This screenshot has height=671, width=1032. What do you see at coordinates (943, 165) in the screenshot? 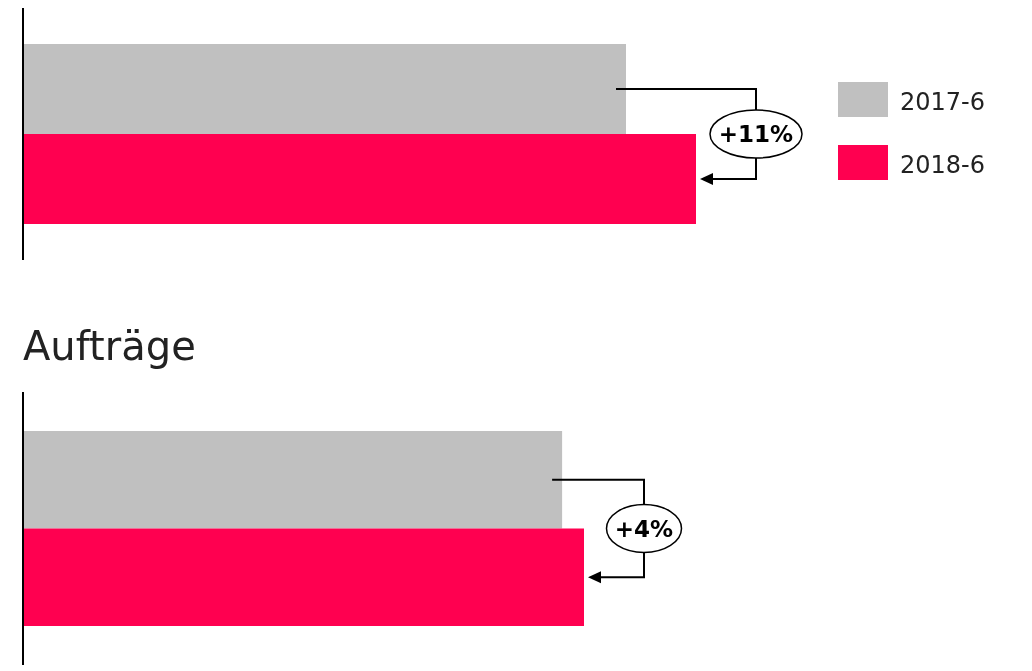
I see `legend-label: 2018-6` at bounding box center [943, 165].